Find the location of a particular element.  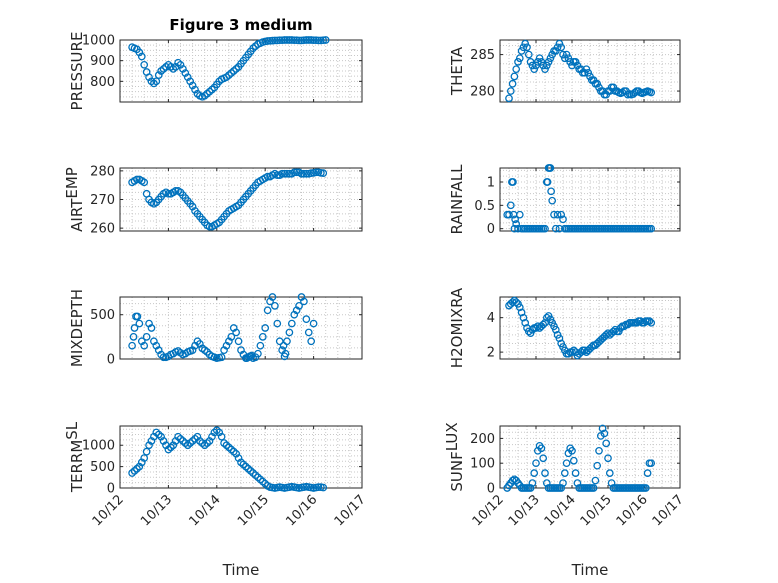

y-axis-label: PRESSURE is located at coordinates (77, 71).